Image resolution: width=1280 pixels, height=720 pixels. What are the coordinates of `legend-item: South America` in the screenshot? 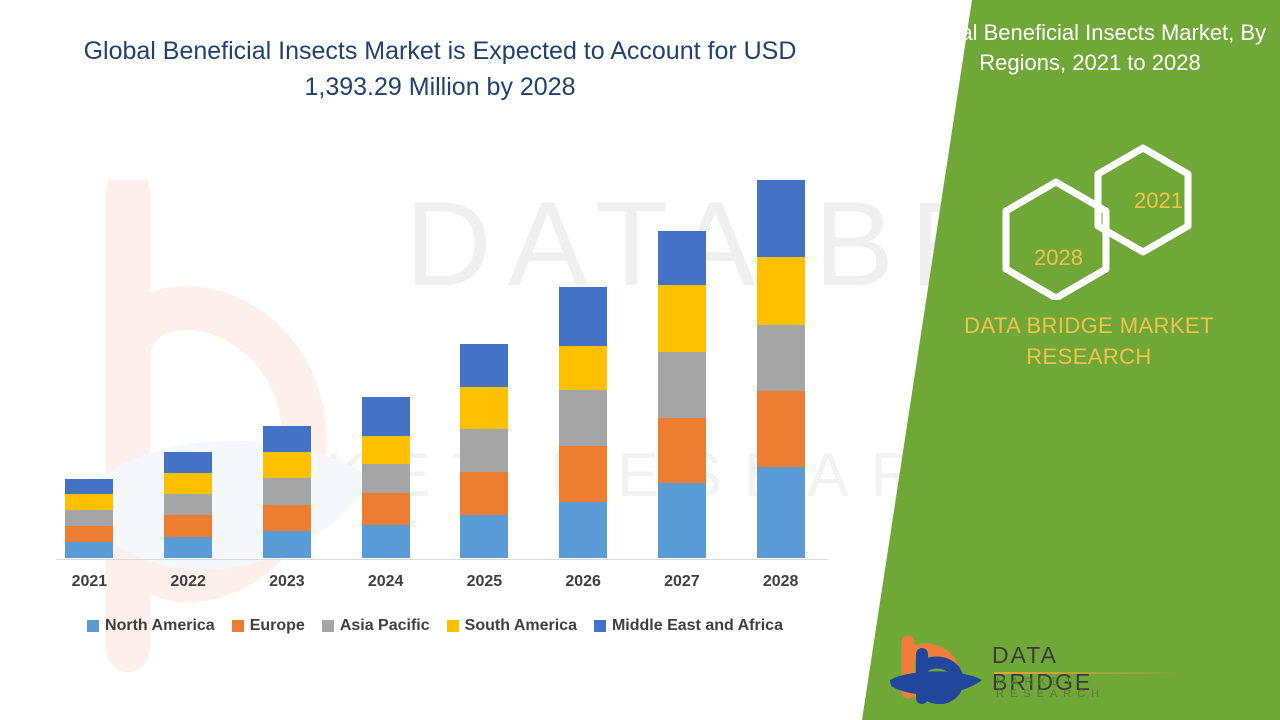 It's located at (511, 626).